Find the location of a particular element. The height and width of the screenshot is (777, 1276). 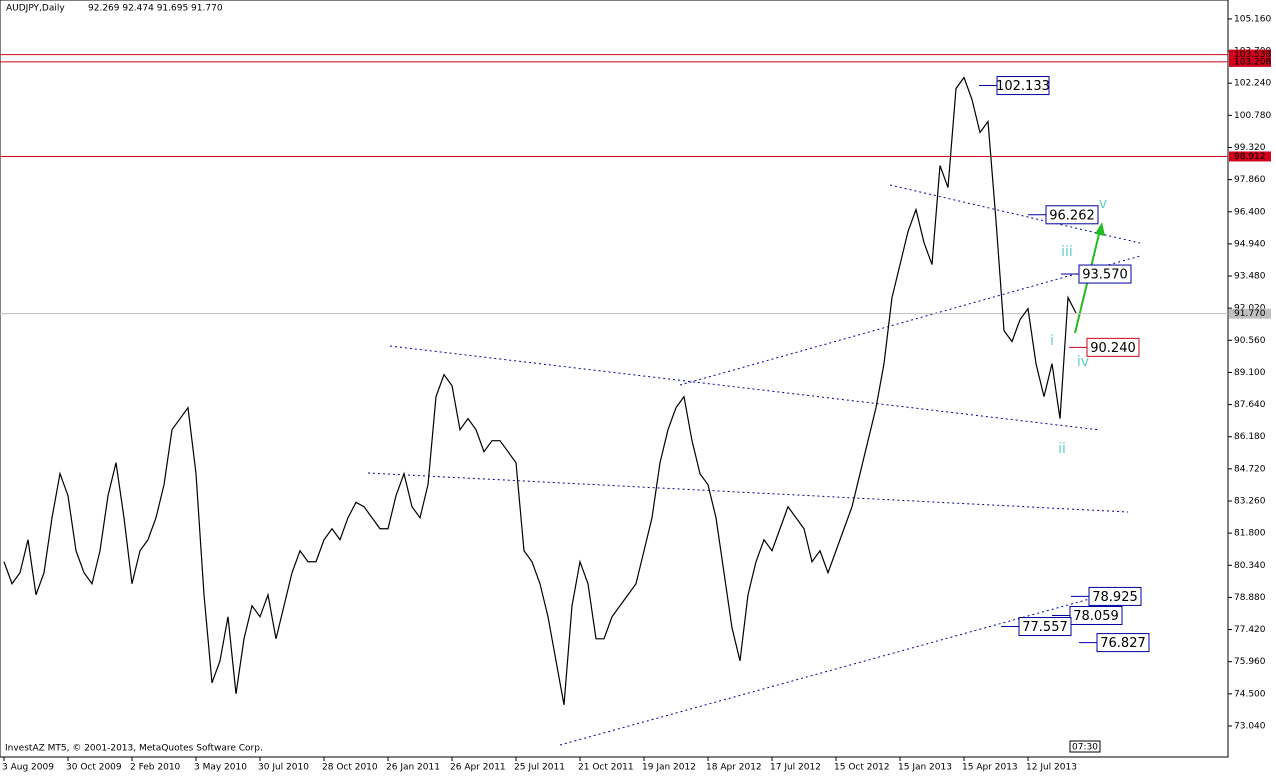

x-tick-label: 26 Jan 2011 is located at coordinates (413, 768).